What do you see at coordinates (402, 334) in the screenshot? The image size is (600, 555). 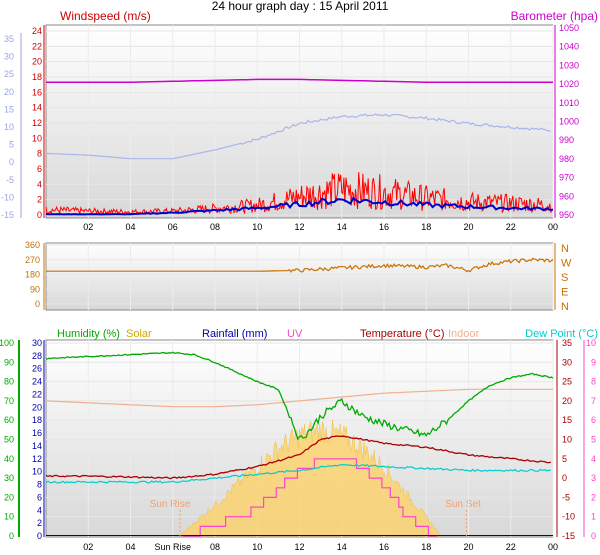 I see `temperature-axis-label: Temperature (°C)` at bounding box center [402, 334].